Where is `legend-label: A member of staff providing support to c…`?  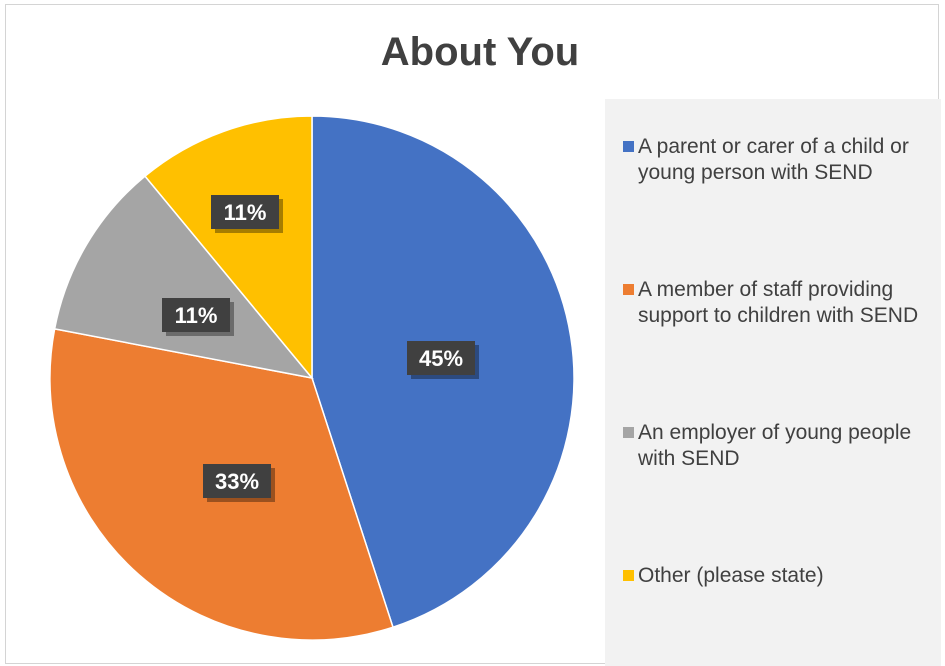 legend-label: A member of staff providing support to c… is located at coordinates (778, 302).